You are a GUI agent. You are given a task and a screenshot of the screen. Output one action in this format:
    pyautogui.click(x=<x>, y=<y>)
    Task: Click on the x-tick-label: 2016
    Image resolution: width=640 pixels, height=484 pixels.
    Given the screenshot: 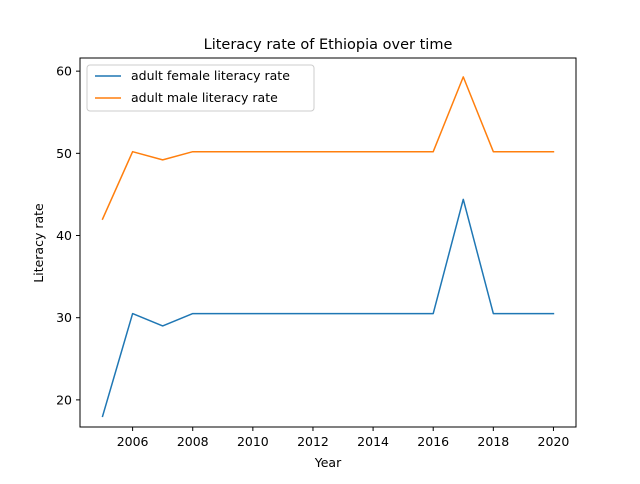 What is the action you would take?
    pyautogui.click(x=433, y=441)
    